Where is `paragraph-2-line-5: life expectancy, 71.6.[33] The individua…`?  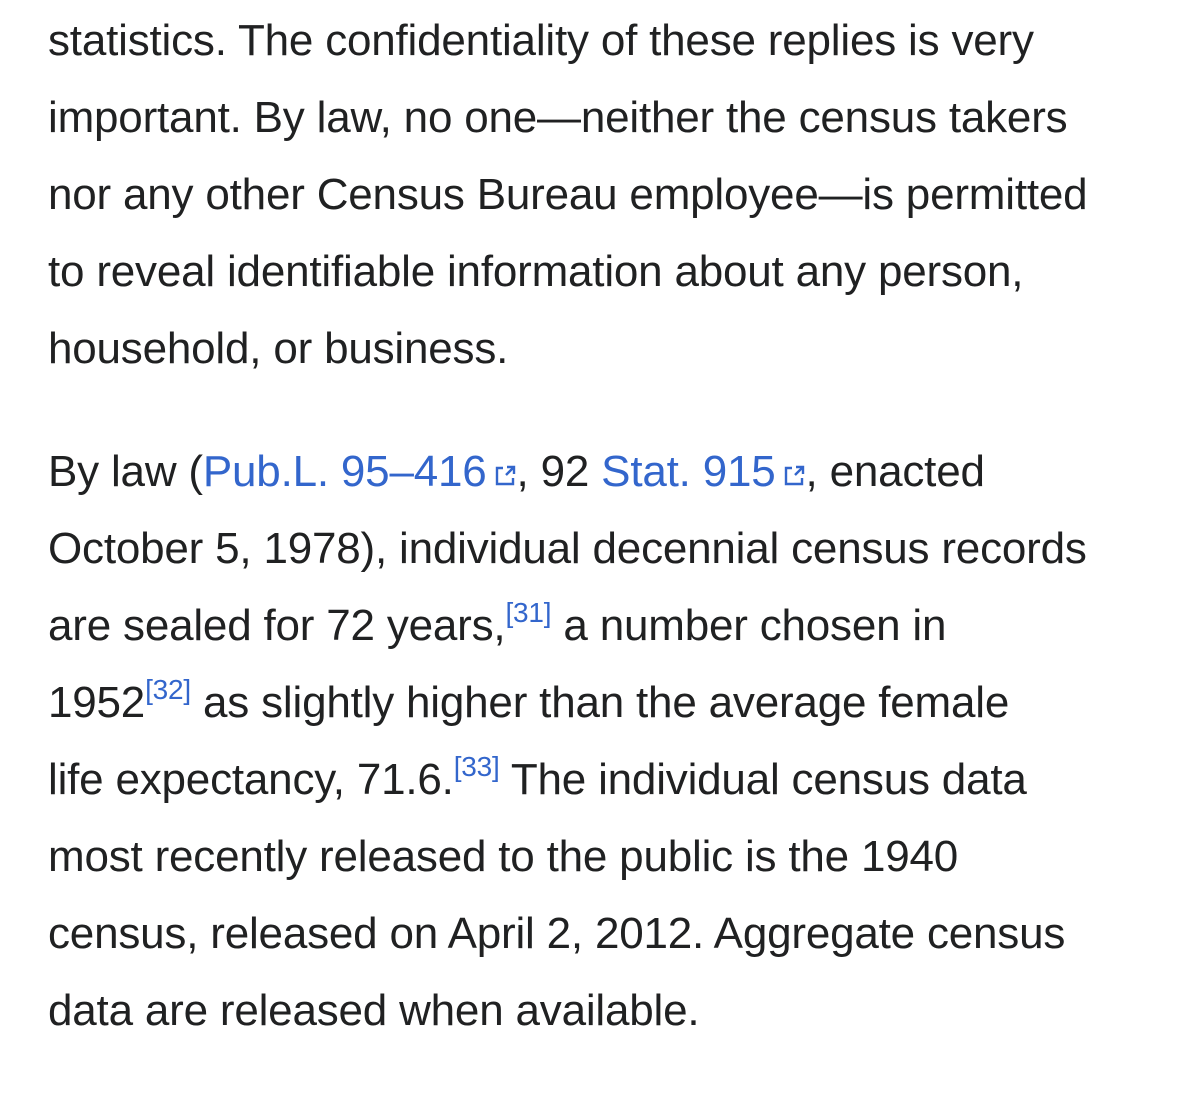
paragraph-2-line-5: life expectancy, 71.6.[33] The individua… is located at coordinates (537, 780).